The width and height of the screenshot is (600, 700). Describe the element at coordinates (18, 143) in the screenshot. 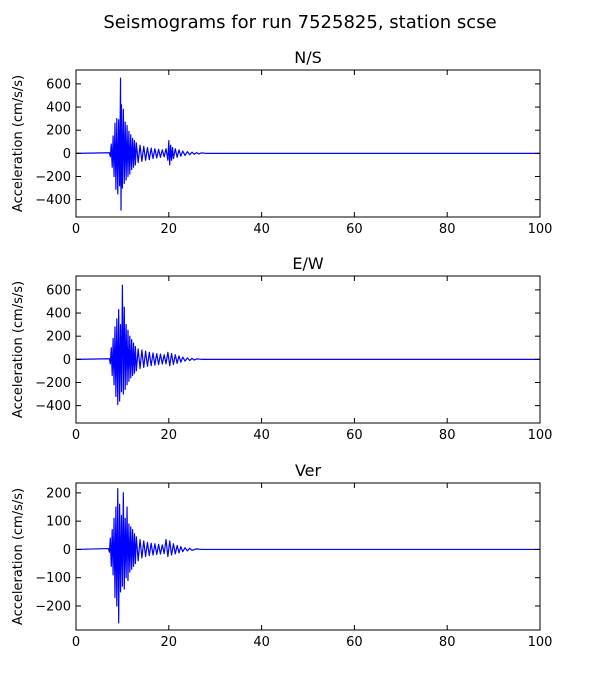

I see `y-axis-label-n-s: Acceleration (cm/s/s)` at that location.